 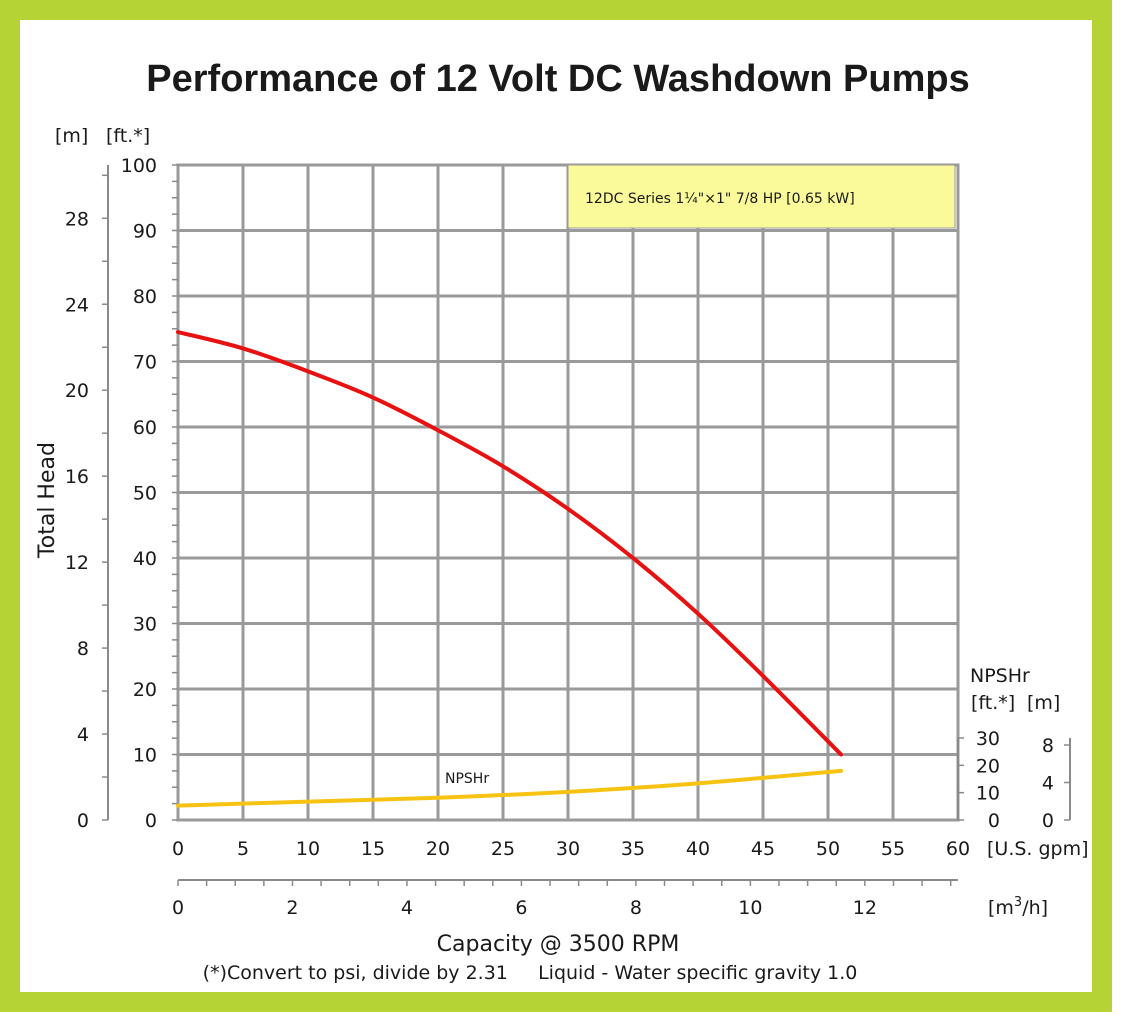 I want to click on y-tick-m-label: 4, so click(x=83, y=735).